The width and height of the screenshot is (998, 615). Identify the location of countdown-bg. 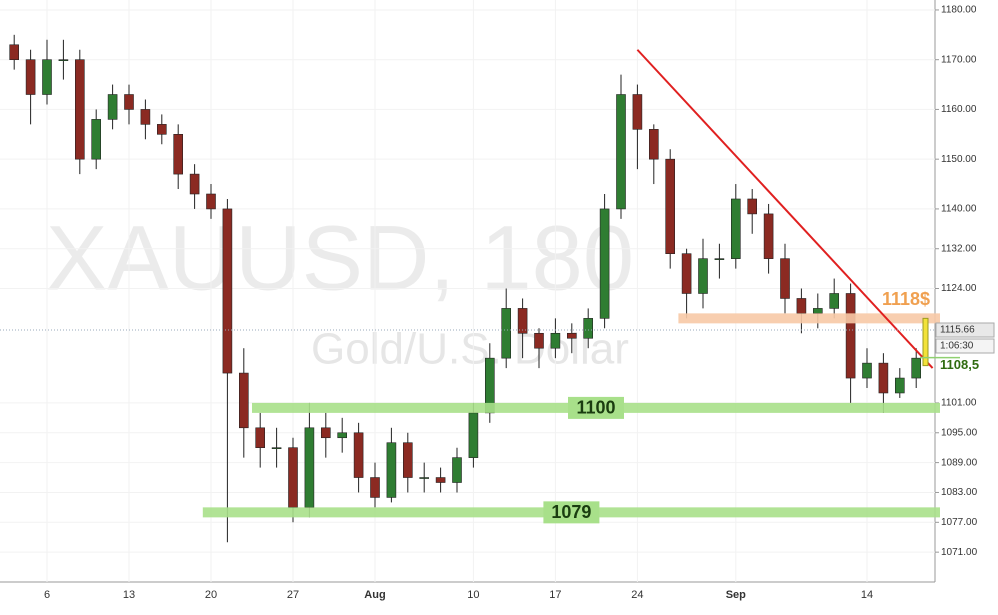
(965, 346).